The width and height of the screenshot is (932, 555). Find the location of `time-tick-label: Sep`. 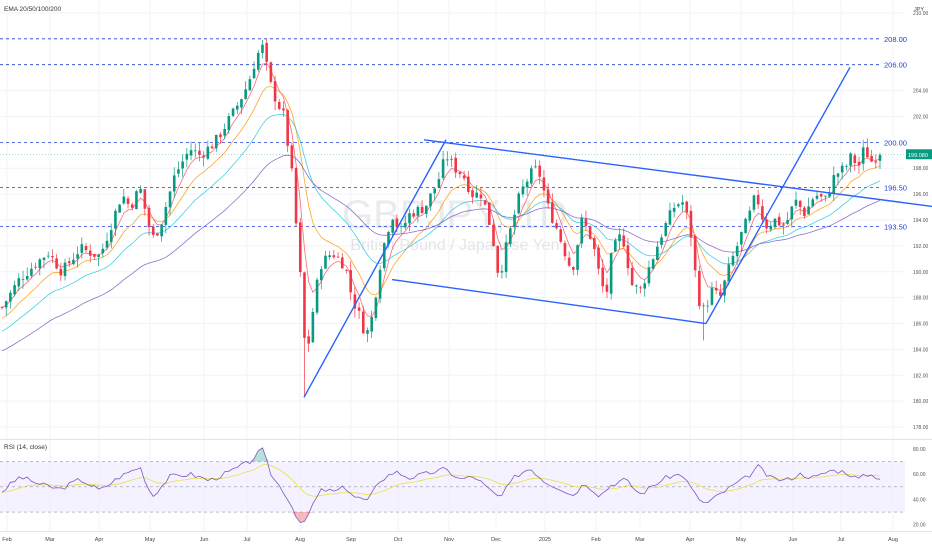

time-tick-label: Sep is located at coordinates (351, 540).